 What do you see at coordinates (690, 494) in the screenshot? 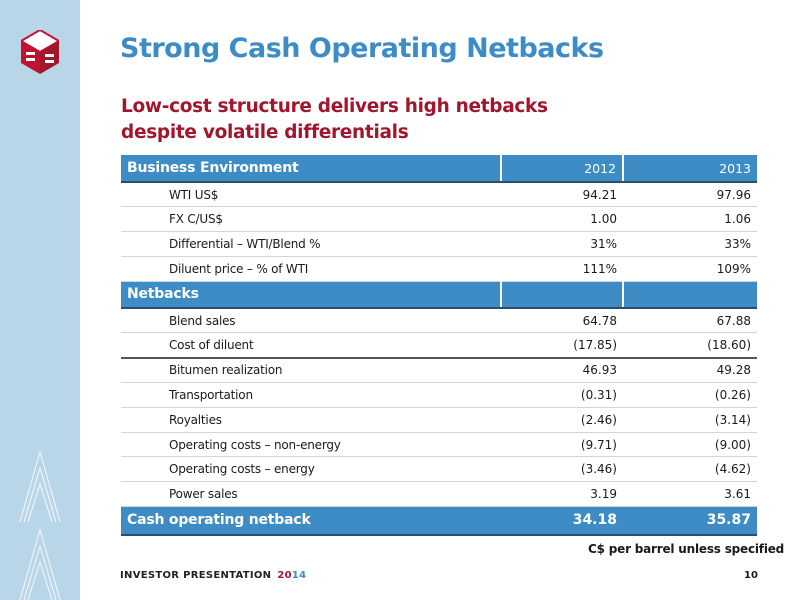
I see `value-2013: 3.61` at bounding box center [690, 494].